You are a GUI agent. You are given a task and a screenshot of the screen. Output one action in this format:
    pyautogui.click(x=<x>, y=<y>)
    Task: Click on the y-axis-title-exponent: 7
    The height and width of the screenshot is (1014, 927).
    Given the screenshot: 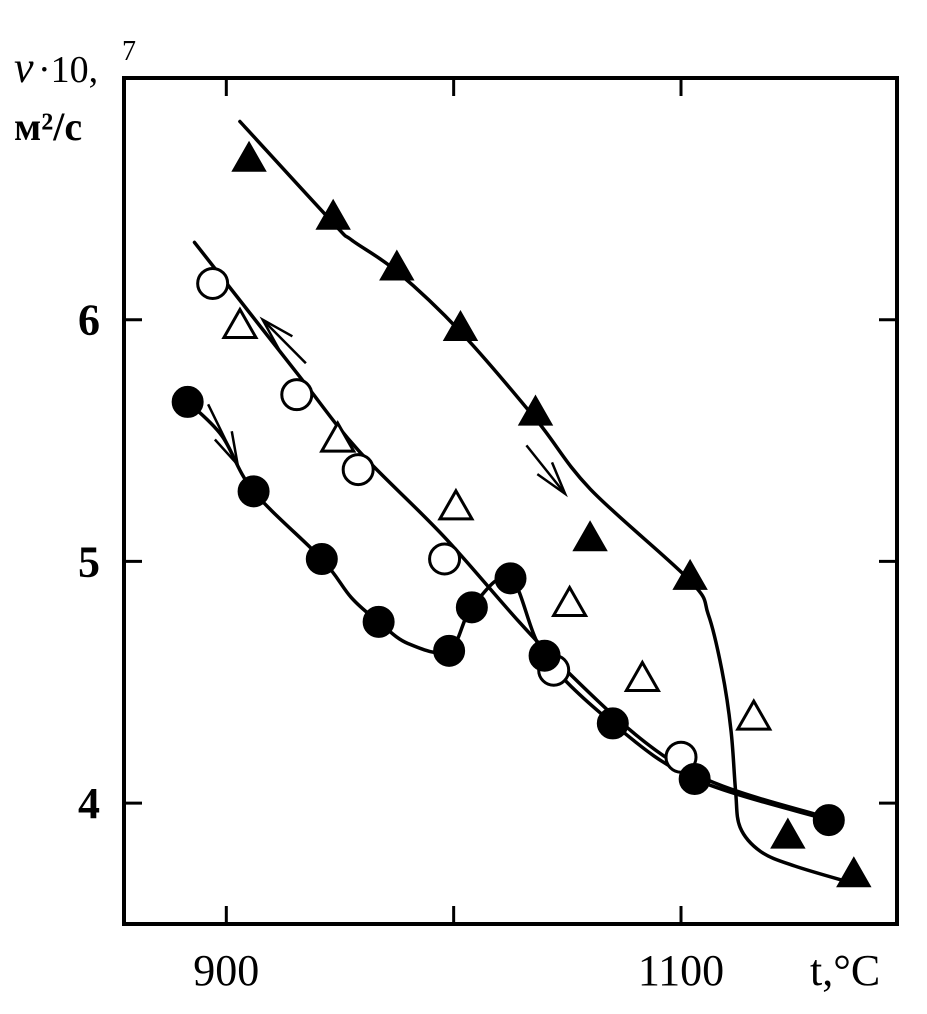 What is the action you would take?
    pyautogui.click(x=129, y=51)
    